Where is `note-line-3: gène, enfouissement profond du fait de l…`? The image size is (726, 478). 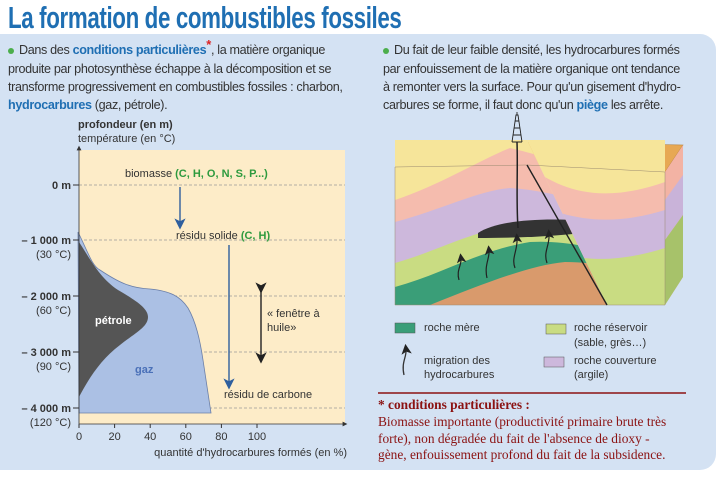
note-line-3: gène, enfouissement profond du fait de l… is located at coordinates (522, 454).